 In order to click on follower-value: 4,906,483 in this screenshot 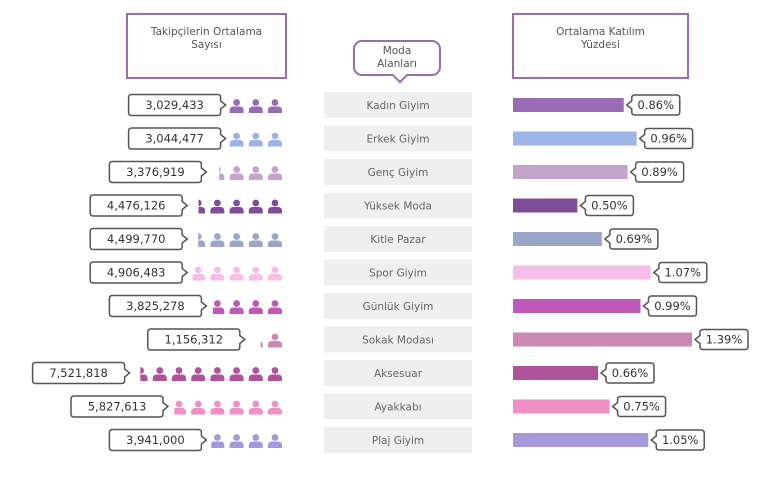, I will do `click(136, 273)`.